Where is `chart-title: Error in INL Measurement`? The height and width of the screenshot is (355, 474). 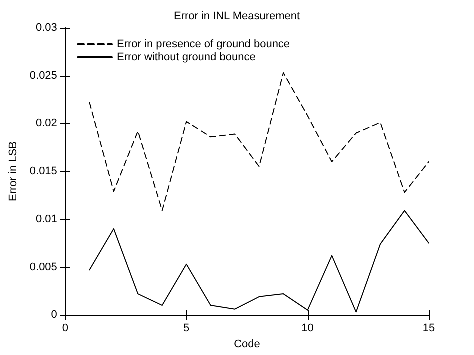 chart-title: Error in INL Measurement is located at coordinates (237, 16).